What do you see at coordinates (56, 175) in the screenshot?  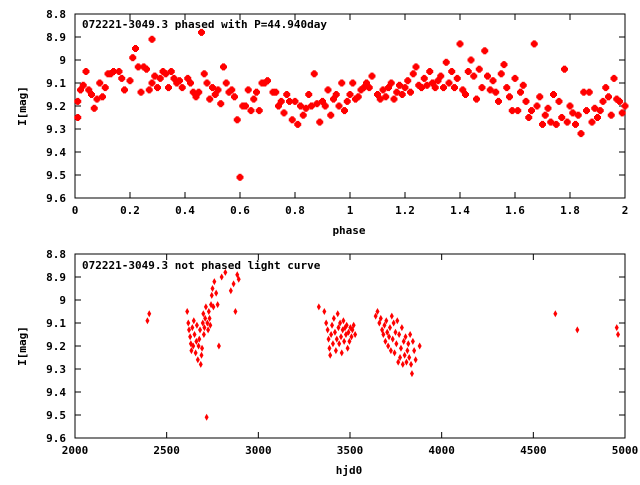 I see `phased-y-tick-label: 9.5` at bounding box center [56, 175].